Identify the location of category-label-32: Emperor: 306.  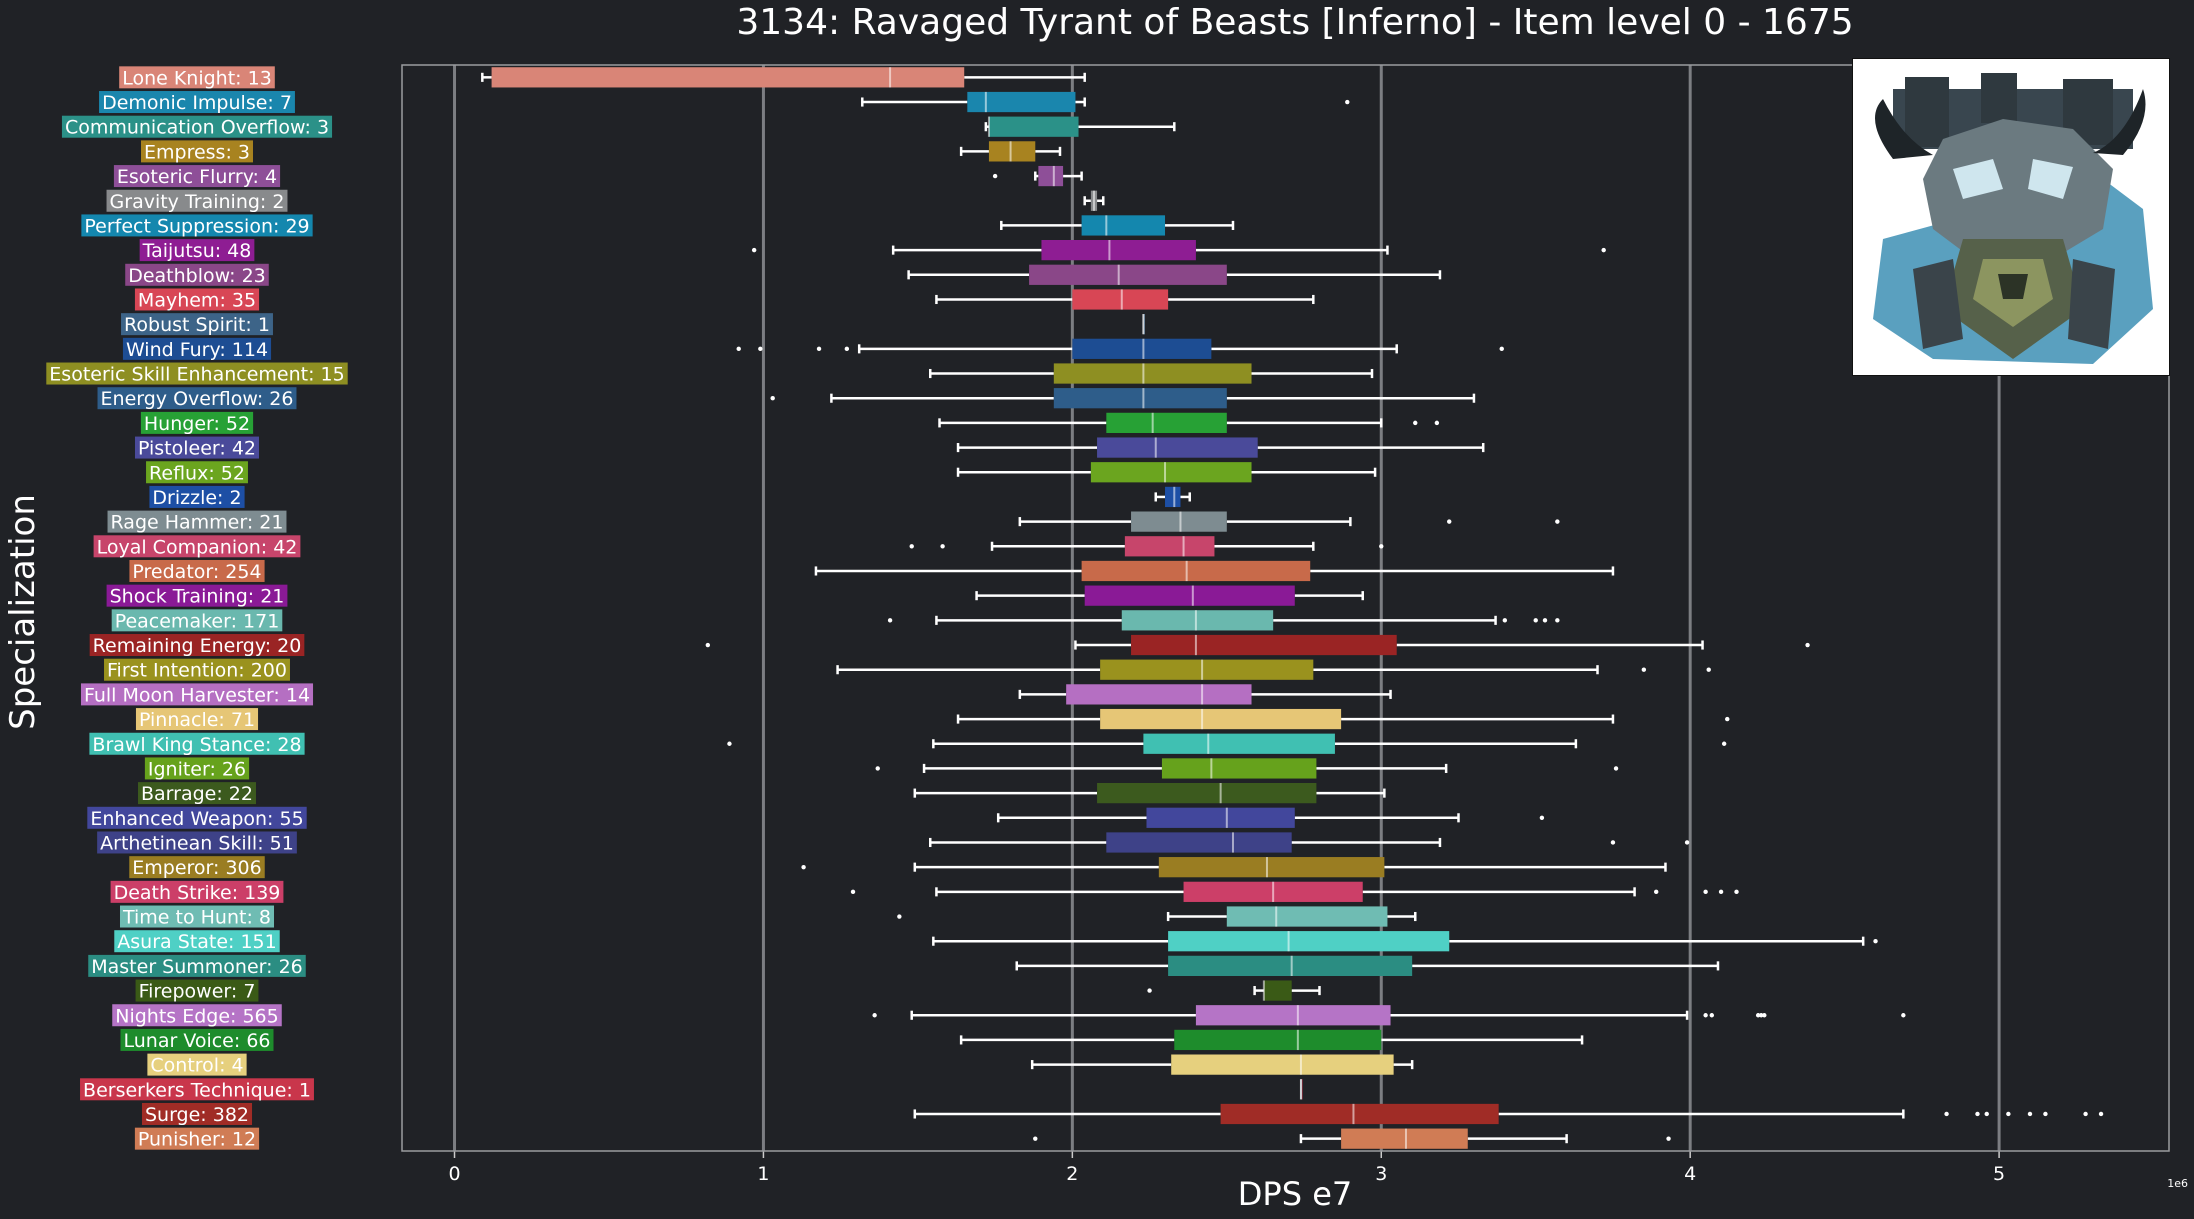
(197, 867).